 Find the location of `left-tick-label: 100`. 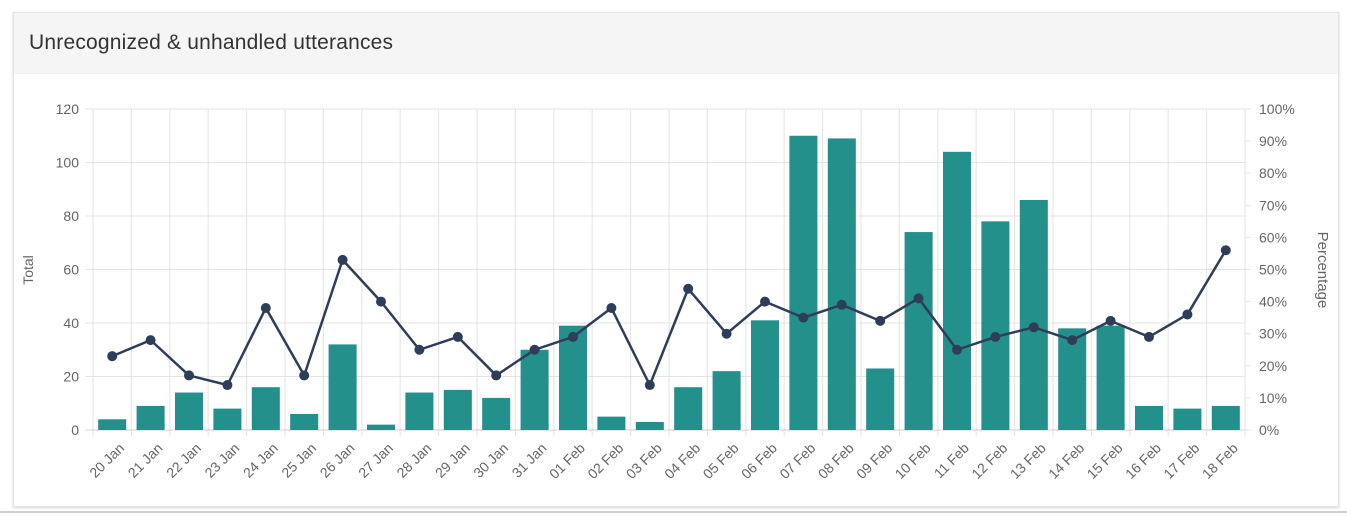

left-tick-label: 100 is located at coordinates (68, 163).